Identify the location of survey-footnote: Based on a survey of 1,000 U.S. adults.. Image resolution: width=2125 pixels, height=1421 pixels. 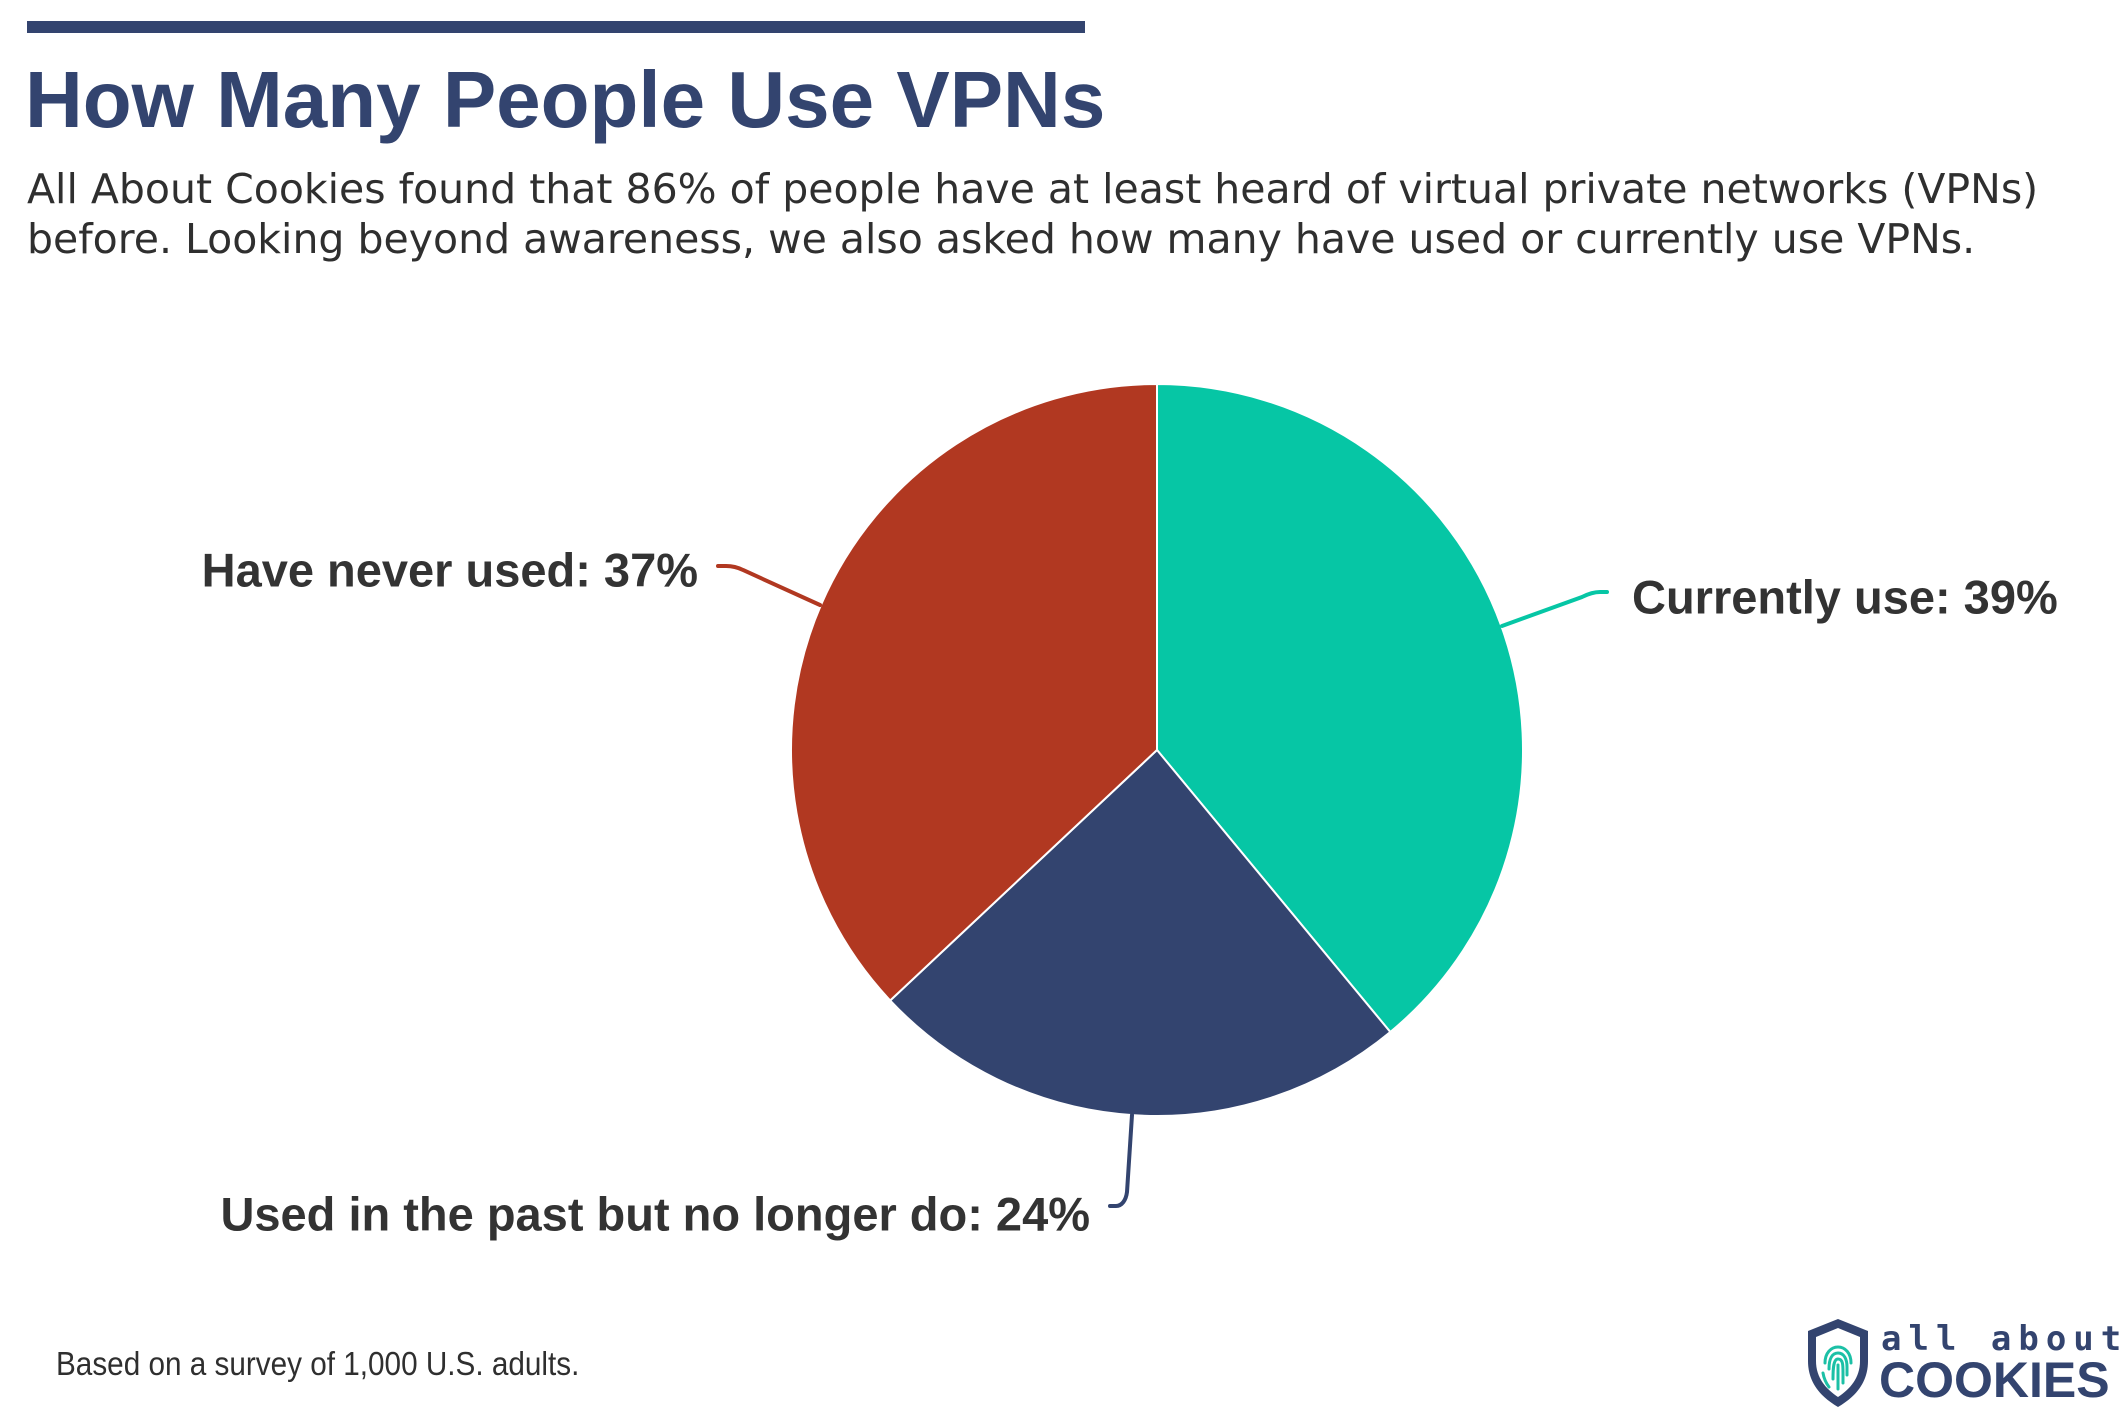
(318, 1363).